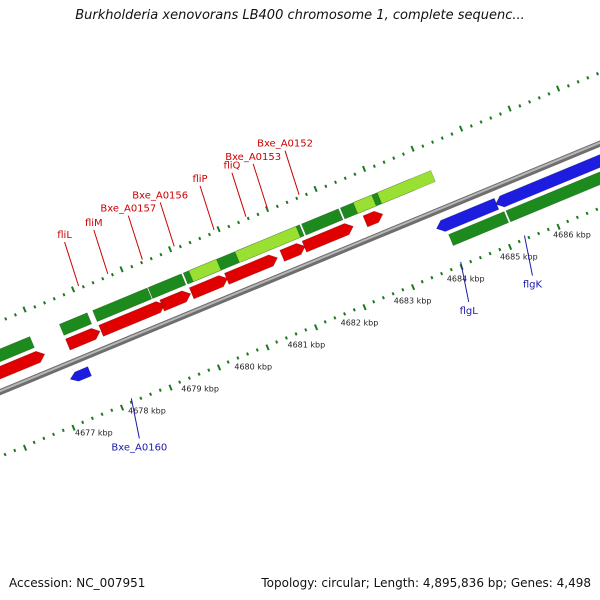 This screenshot has height=600, width=600. What do you see at coordinates (77, 583) in the screenshot?
I see `accession-text: Accession: NC_007951` at bounding box center [77, 583].